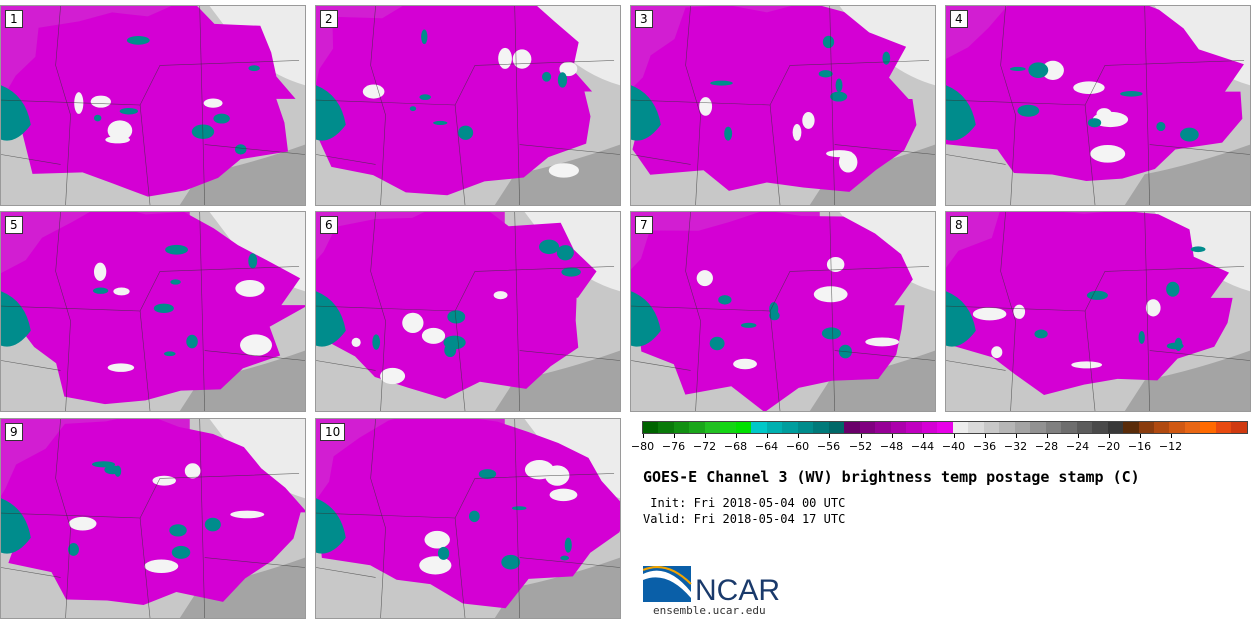 The image size is (1260, 619). I want to click on panel-number: 4, so click(959, 19).